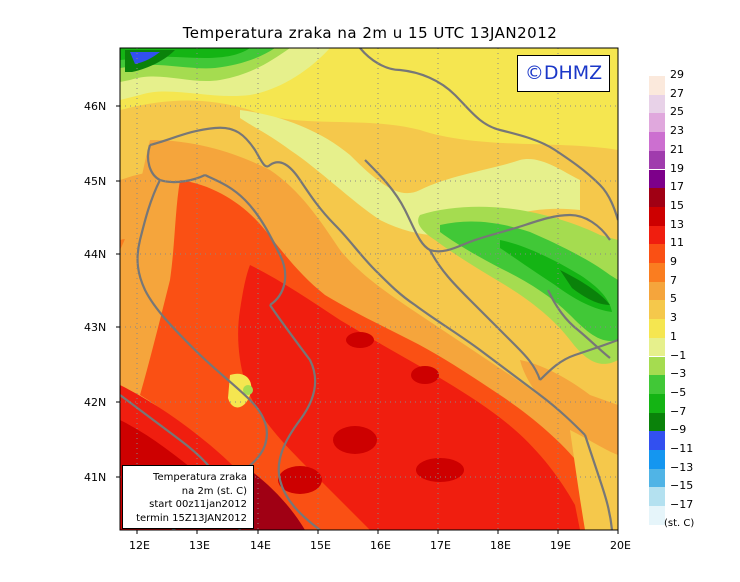 This screenshot has width=740, height=582. I want to click on lat-label: 43N, so click(95, 327).